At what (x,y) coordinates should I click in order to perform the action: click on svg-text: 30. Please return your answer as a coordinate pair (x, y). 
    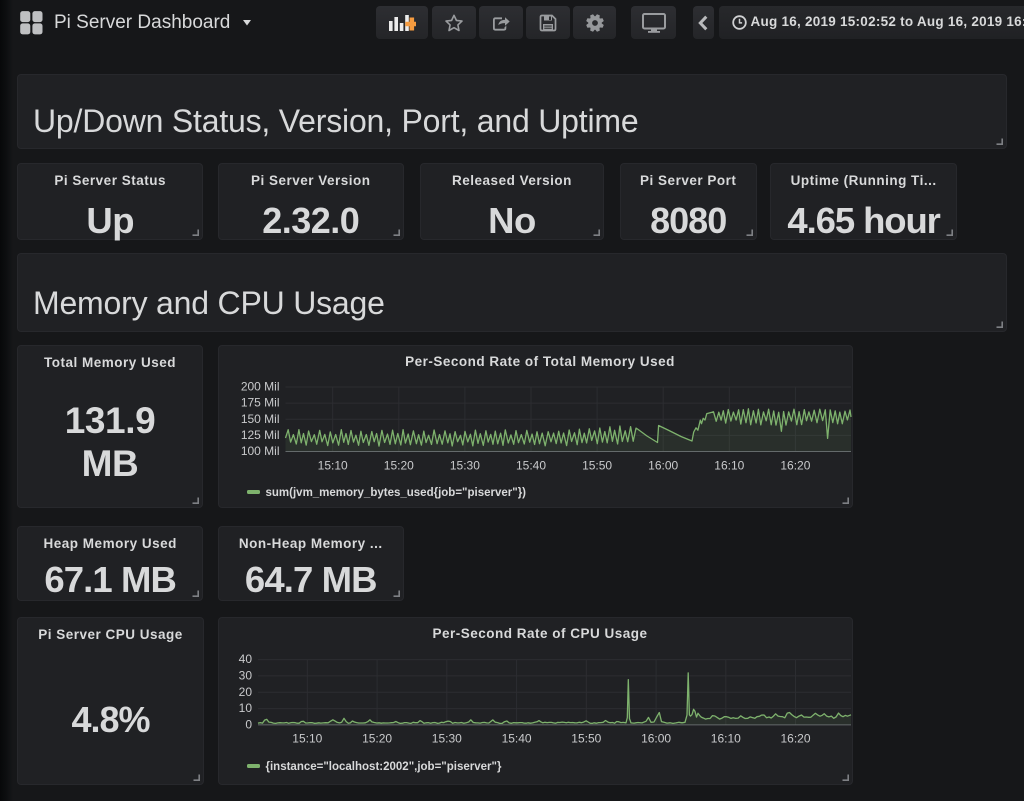
    Looking at the image, I should click on (246, 676).